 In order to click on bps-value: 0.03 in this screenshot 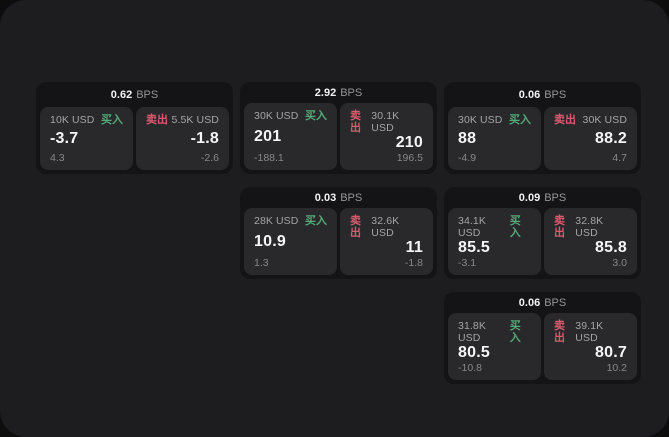, I will do `click(325, 197)`.